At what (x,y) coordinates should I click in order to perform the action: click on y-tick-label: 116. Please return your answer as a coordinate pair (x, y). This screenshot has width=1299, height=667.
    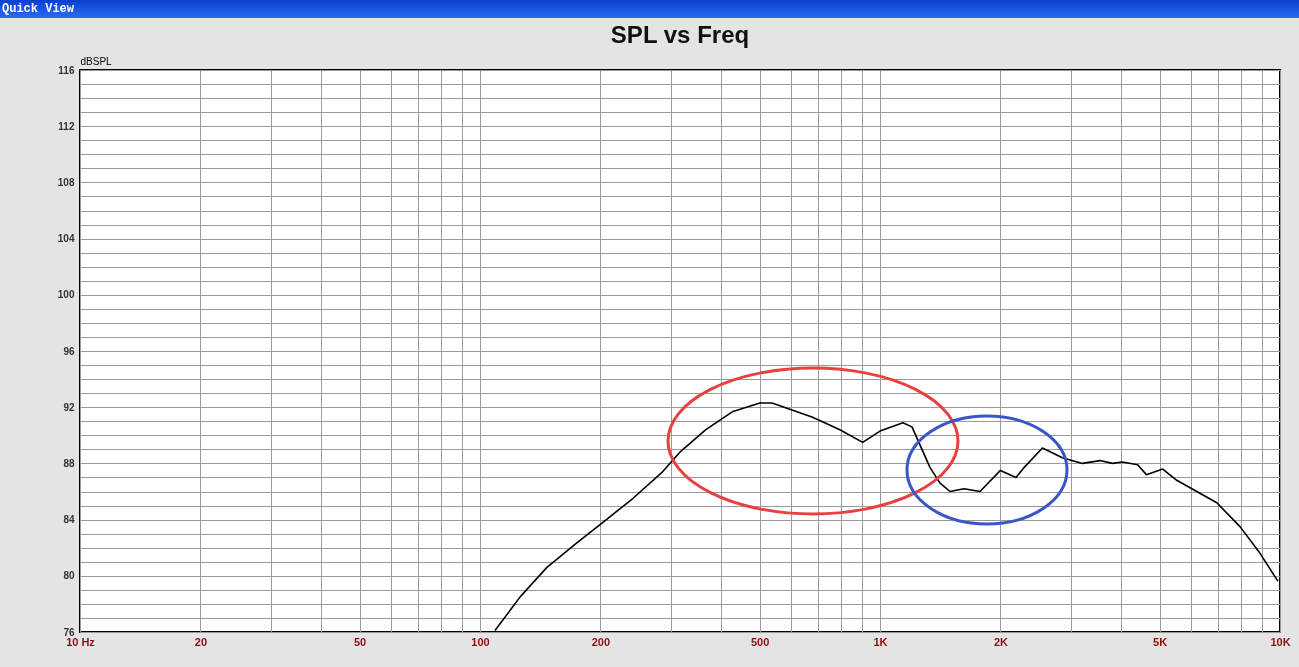
    Looking at the image, I should click on (66, 70).